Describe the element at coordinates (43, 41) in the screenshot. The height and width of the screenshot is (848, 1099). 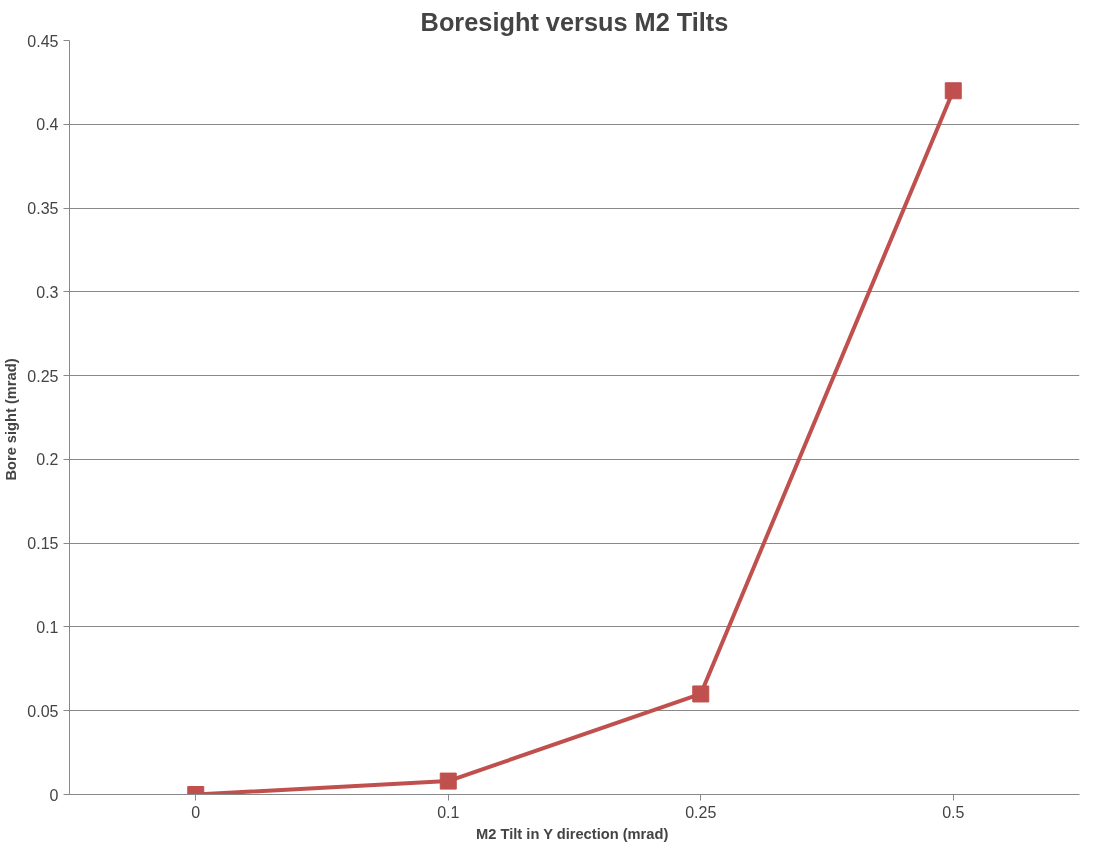
I see `y-tick-label: 0.45` at that location.